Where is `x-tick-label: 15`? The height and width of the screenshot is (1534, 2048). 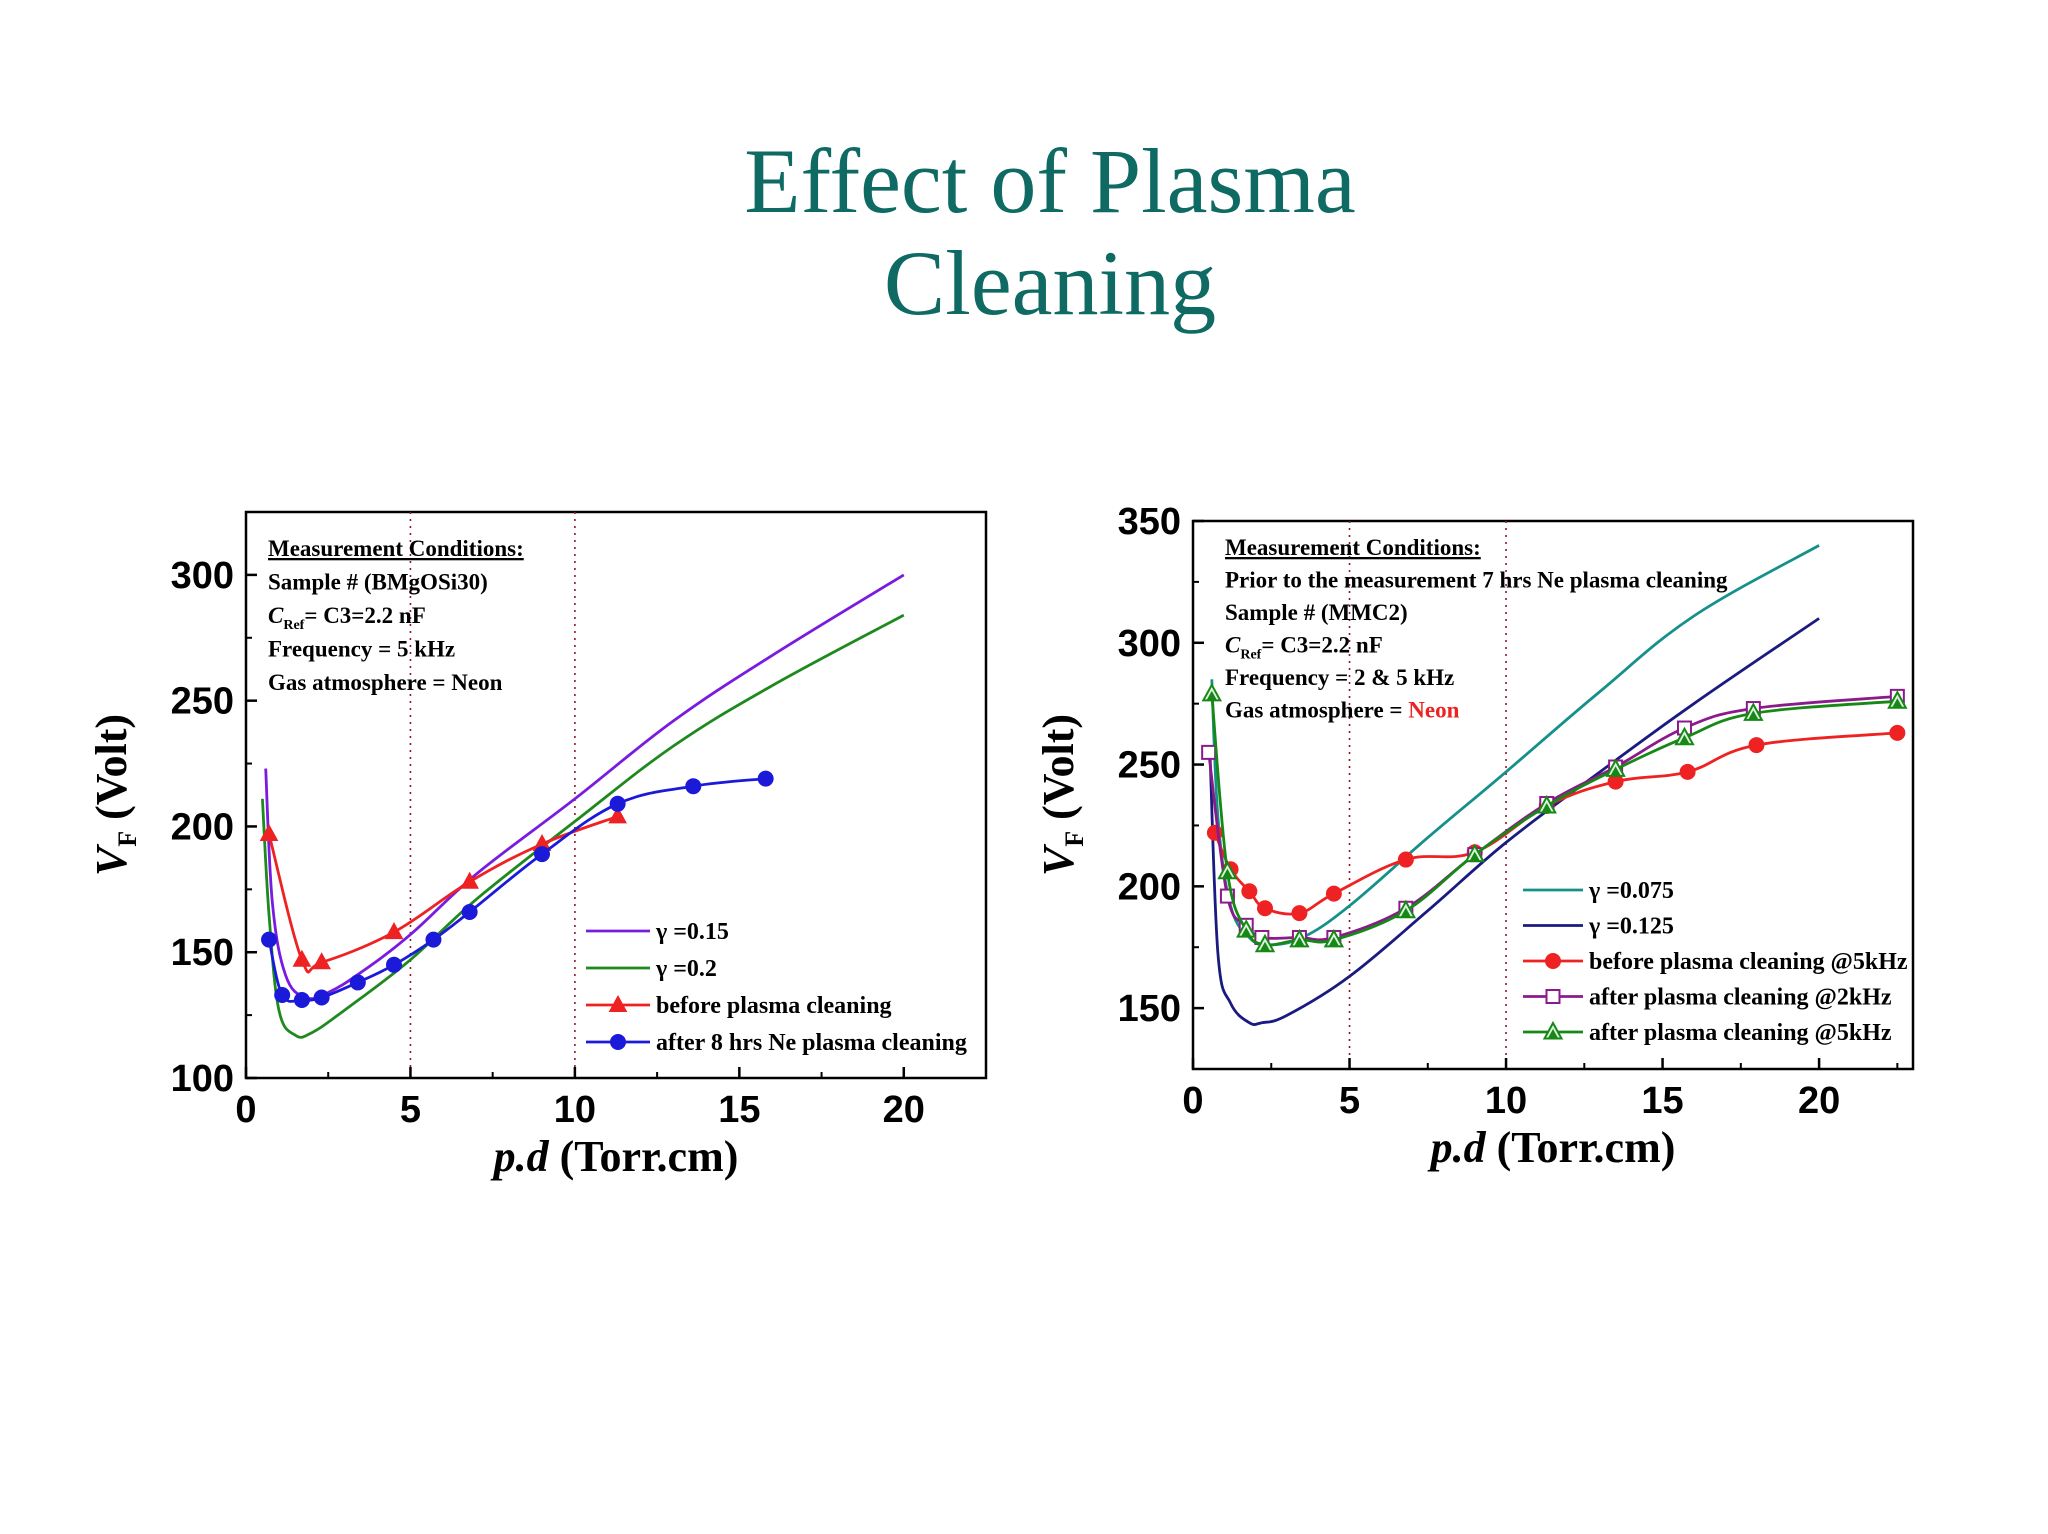 x-tick-label: 15 is located at coordinates (1662, 1101).